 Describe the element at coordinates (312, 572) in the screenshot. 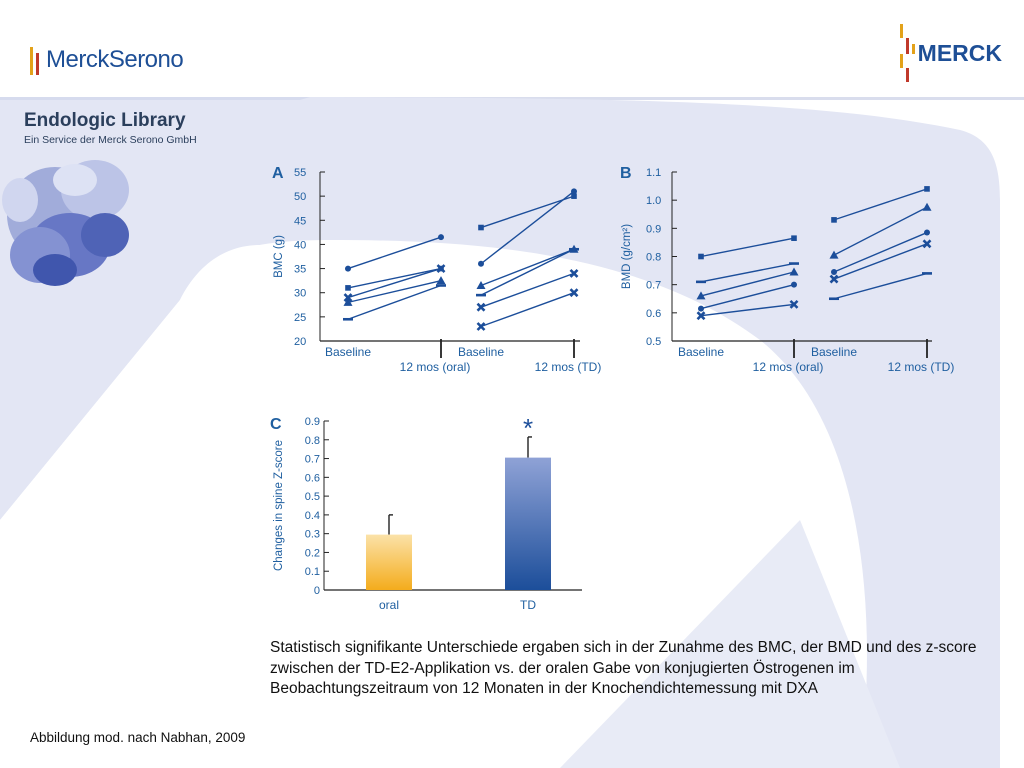

I see `y-tick-label: 0.1` at that location.